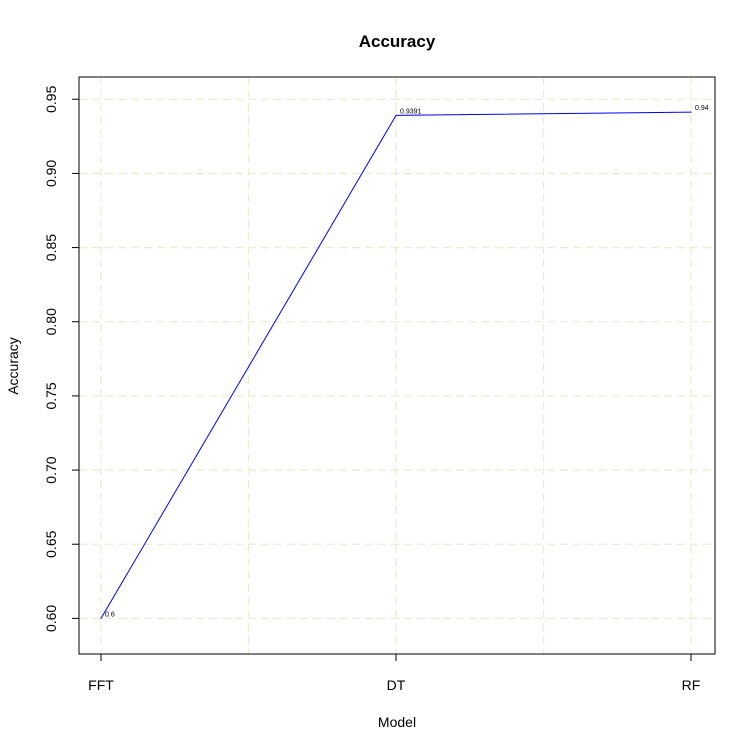 The width and height of the screenshot is (756, 752). Describe the element at coordinates (51, 469) in the screenshot. I see `y-tick-label: 0.70` at that location.